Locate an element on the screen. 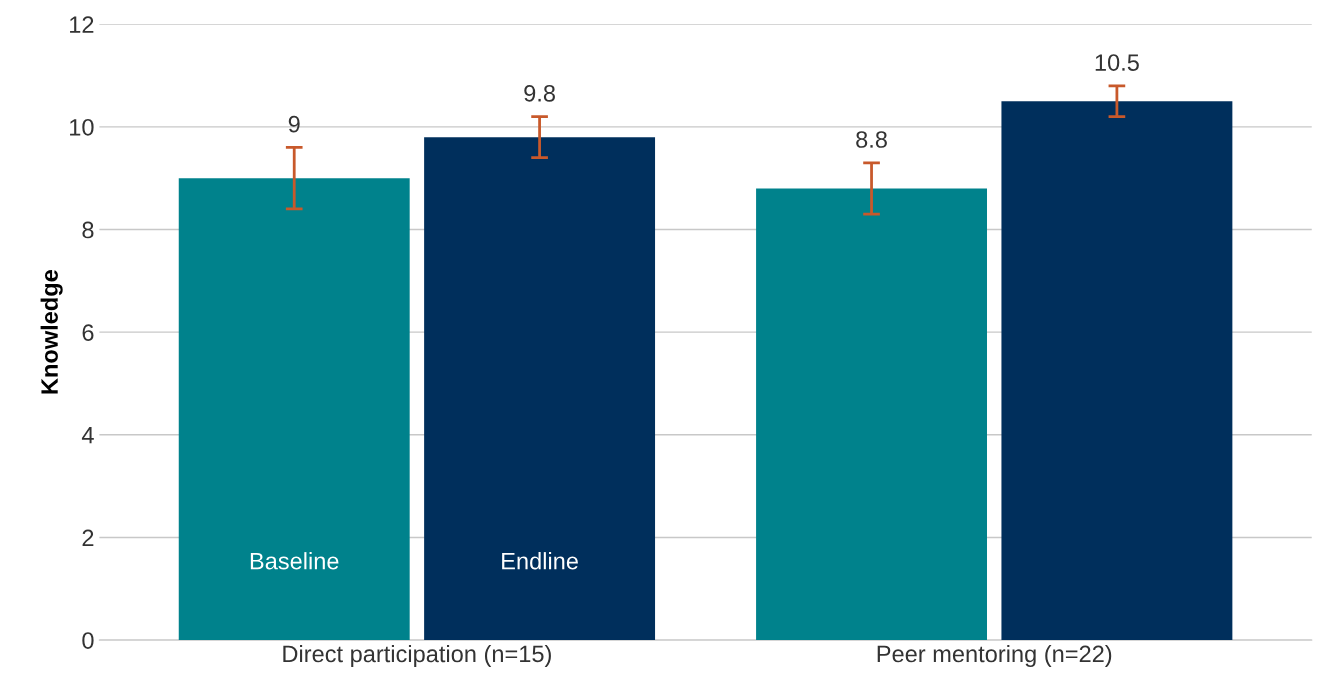 Image resolution: width=1325 pixels, height=692 pixels. data-label: 9 is located at coordinates (294, 124).